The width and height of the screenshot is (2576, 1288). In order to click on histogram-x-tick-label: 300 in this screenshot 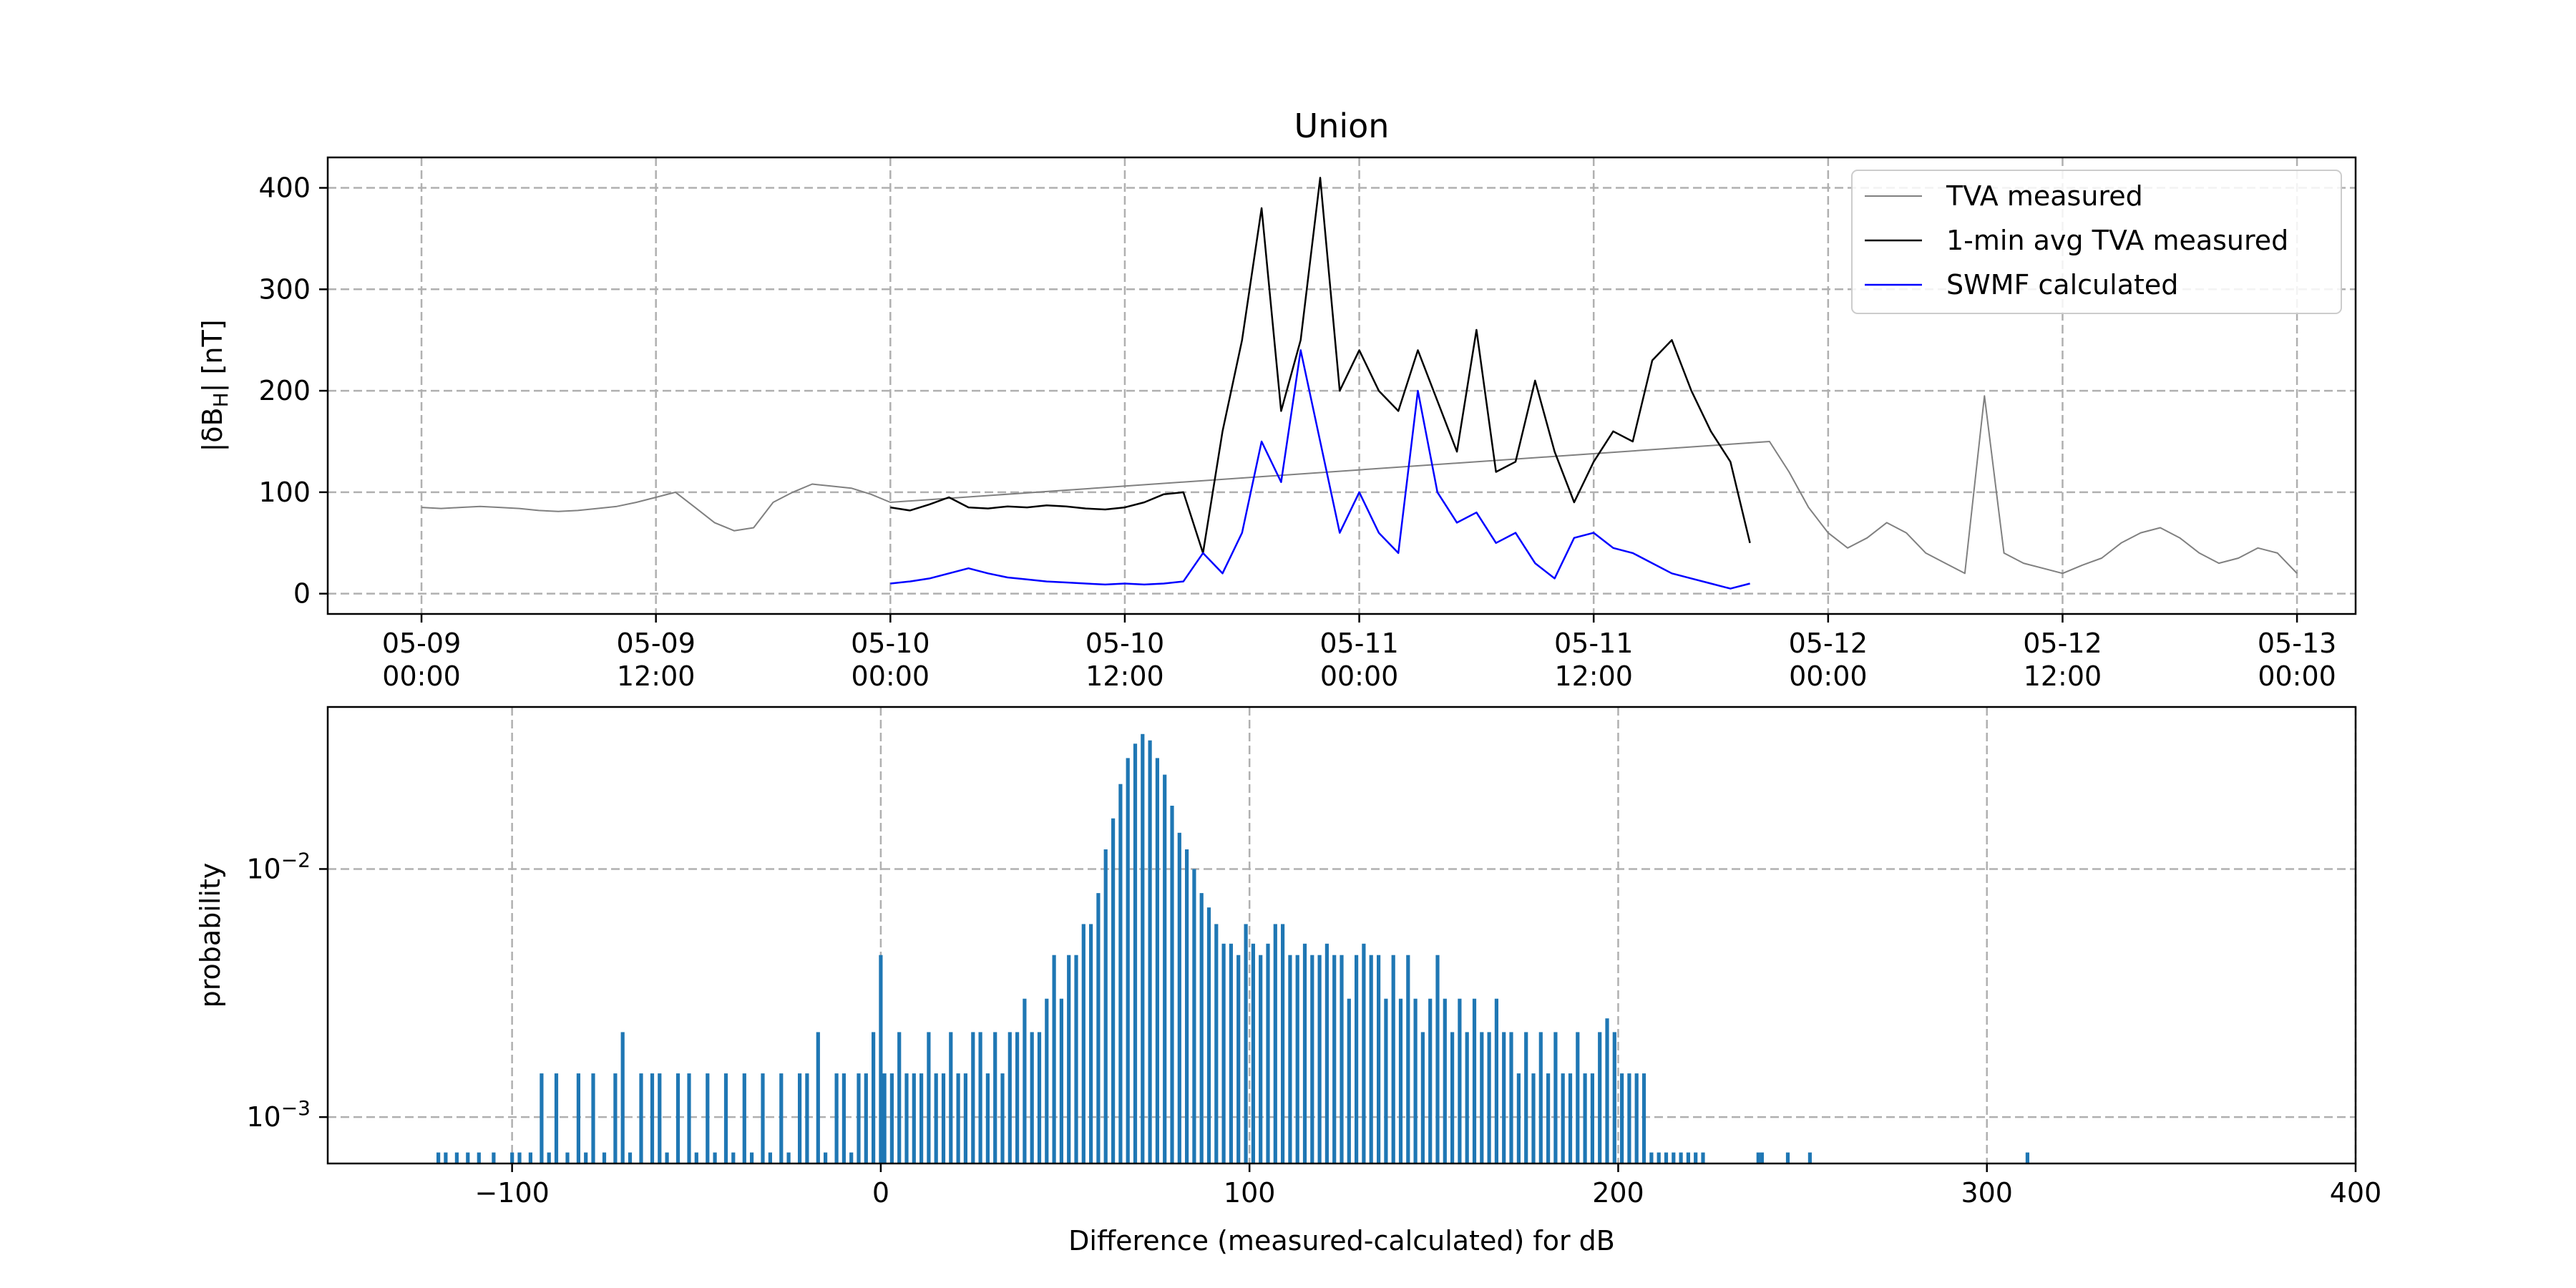, I will do `click(1987, 1193)`.